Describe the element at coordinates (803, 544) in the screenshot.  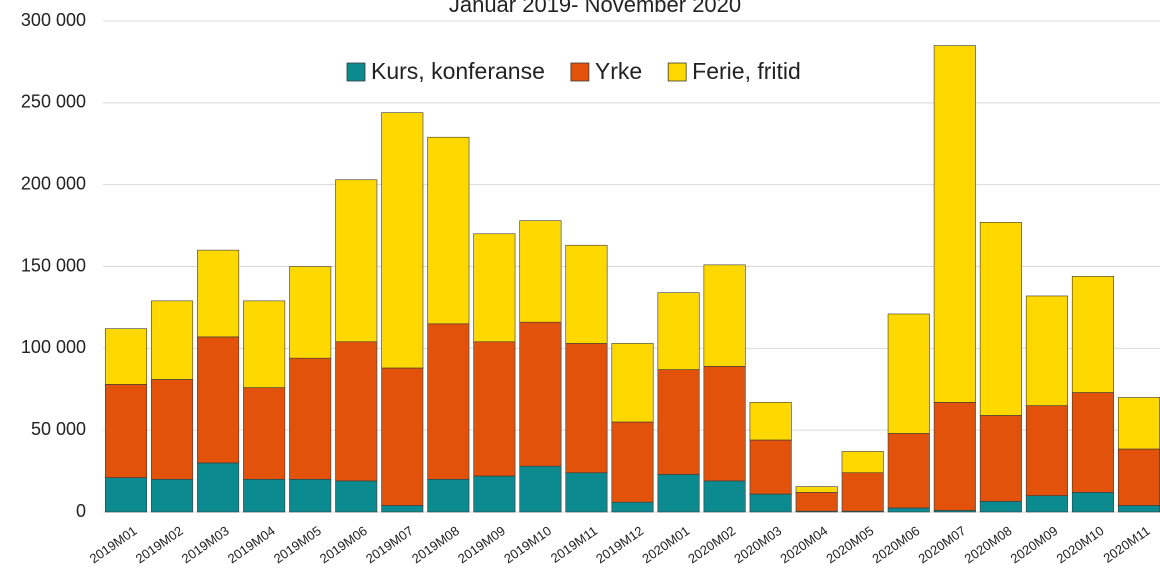
I see `x-tick-label: 2020M04` at that location.